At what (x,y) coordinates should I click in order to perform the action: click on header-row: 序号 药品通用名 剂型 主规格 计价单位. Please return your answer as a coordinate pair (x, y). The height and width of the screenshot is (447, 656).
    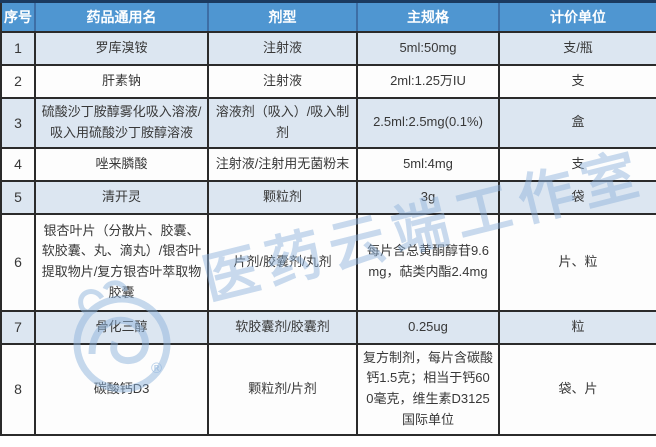
    Looking at the image, I should click on (328, 16).